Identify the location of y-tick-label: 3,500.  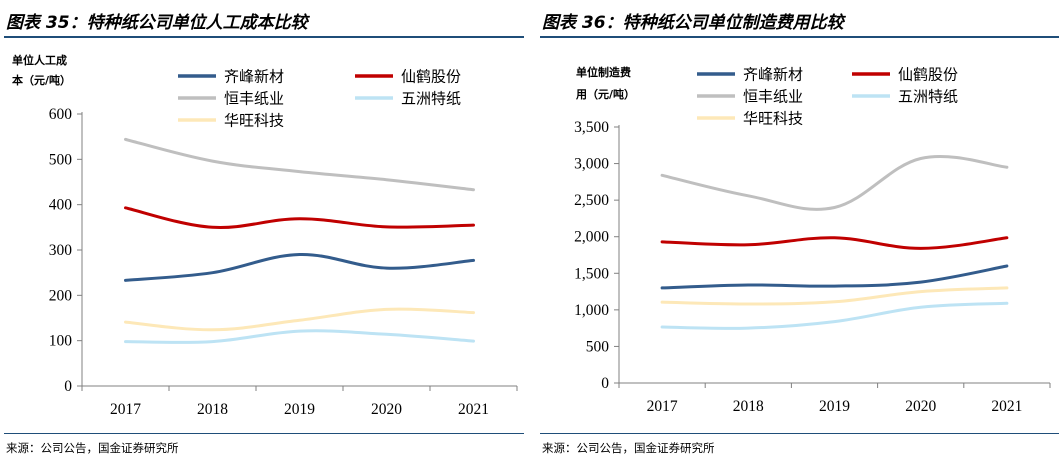
(591, 127).